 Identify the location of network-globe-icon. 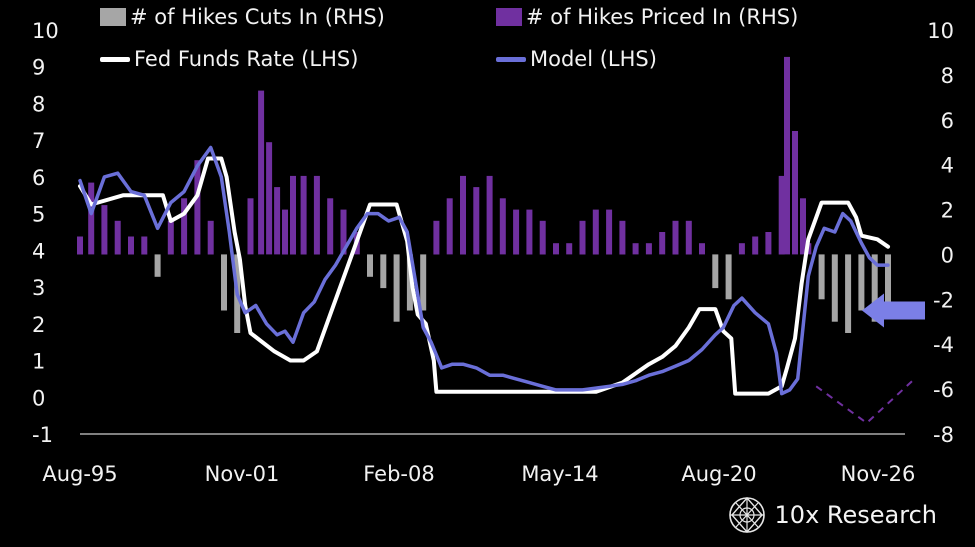
(746, 515).